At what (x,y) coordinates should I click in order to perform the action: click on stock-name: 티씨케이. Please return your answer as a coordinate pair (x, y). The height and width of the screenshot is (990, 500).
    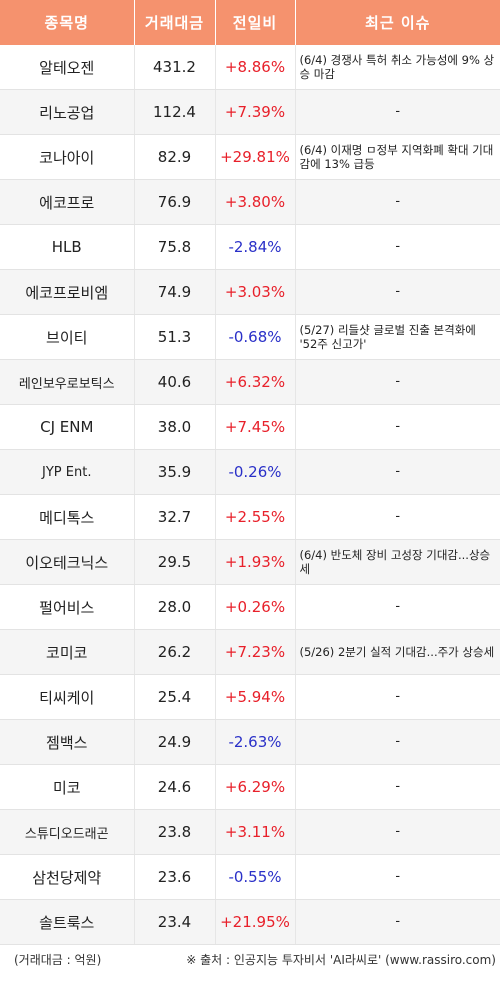
    Looking at the image, I should click on (67, 697).